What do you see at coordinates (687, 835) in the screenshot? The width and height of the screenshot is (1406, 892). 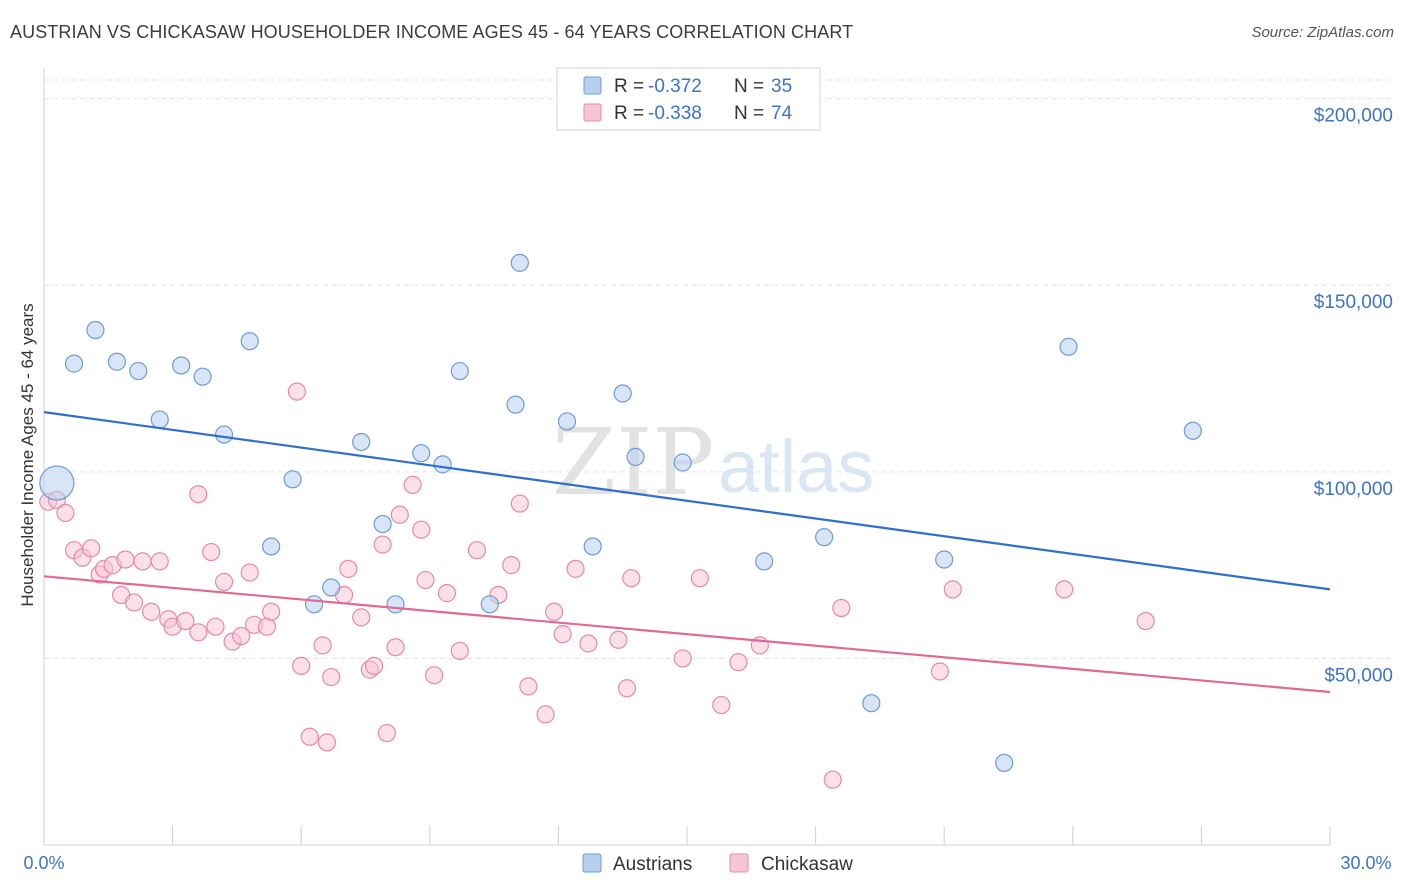 I see `x-axis-ticks` at bounding box center [687, 835].